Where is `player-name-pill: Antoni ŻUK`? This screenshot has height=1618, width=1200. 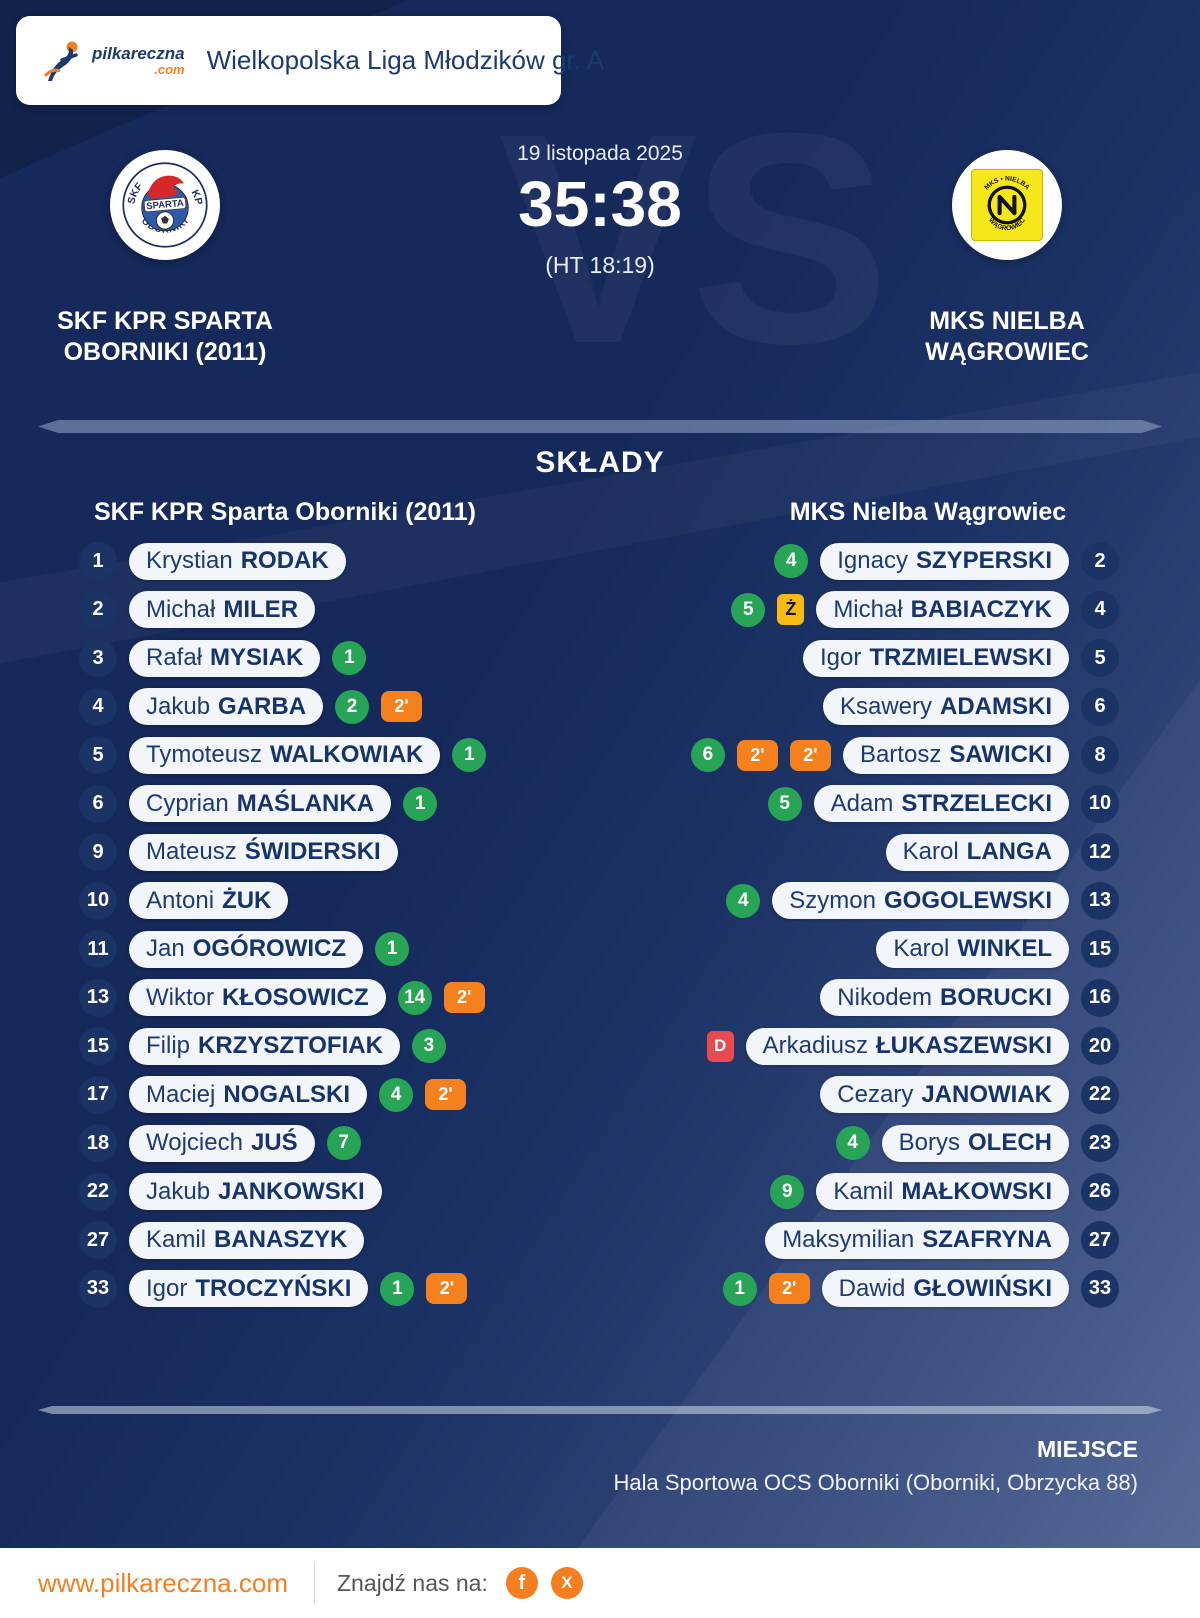 player-name-pill: Antoni ŻUK is located at coordinates (209, 901).